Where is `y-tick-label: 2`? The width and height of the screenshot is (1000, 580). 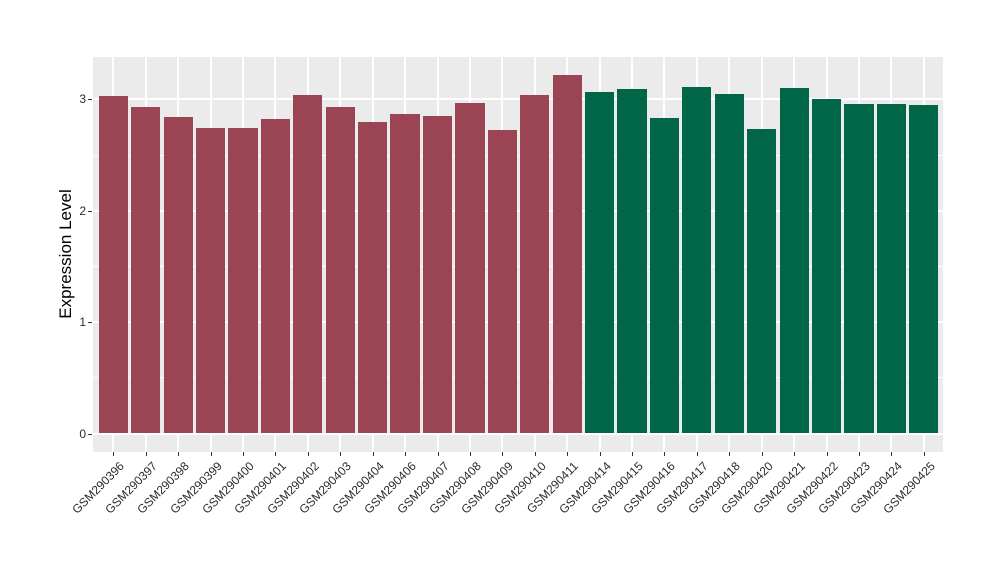
y-tick-label: 2 is located at coordinates (82, 210).